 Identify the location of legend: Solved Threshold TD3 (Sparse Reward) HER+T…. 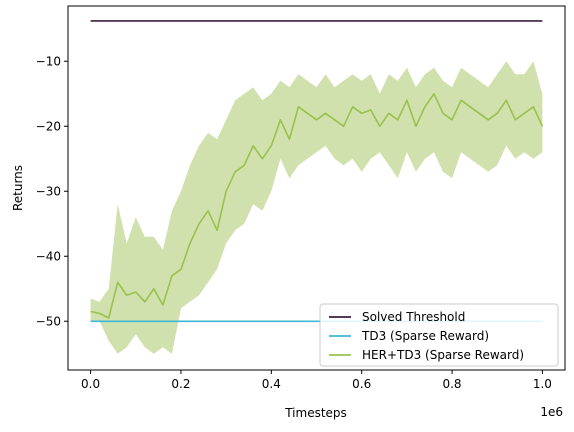
(439, 335).